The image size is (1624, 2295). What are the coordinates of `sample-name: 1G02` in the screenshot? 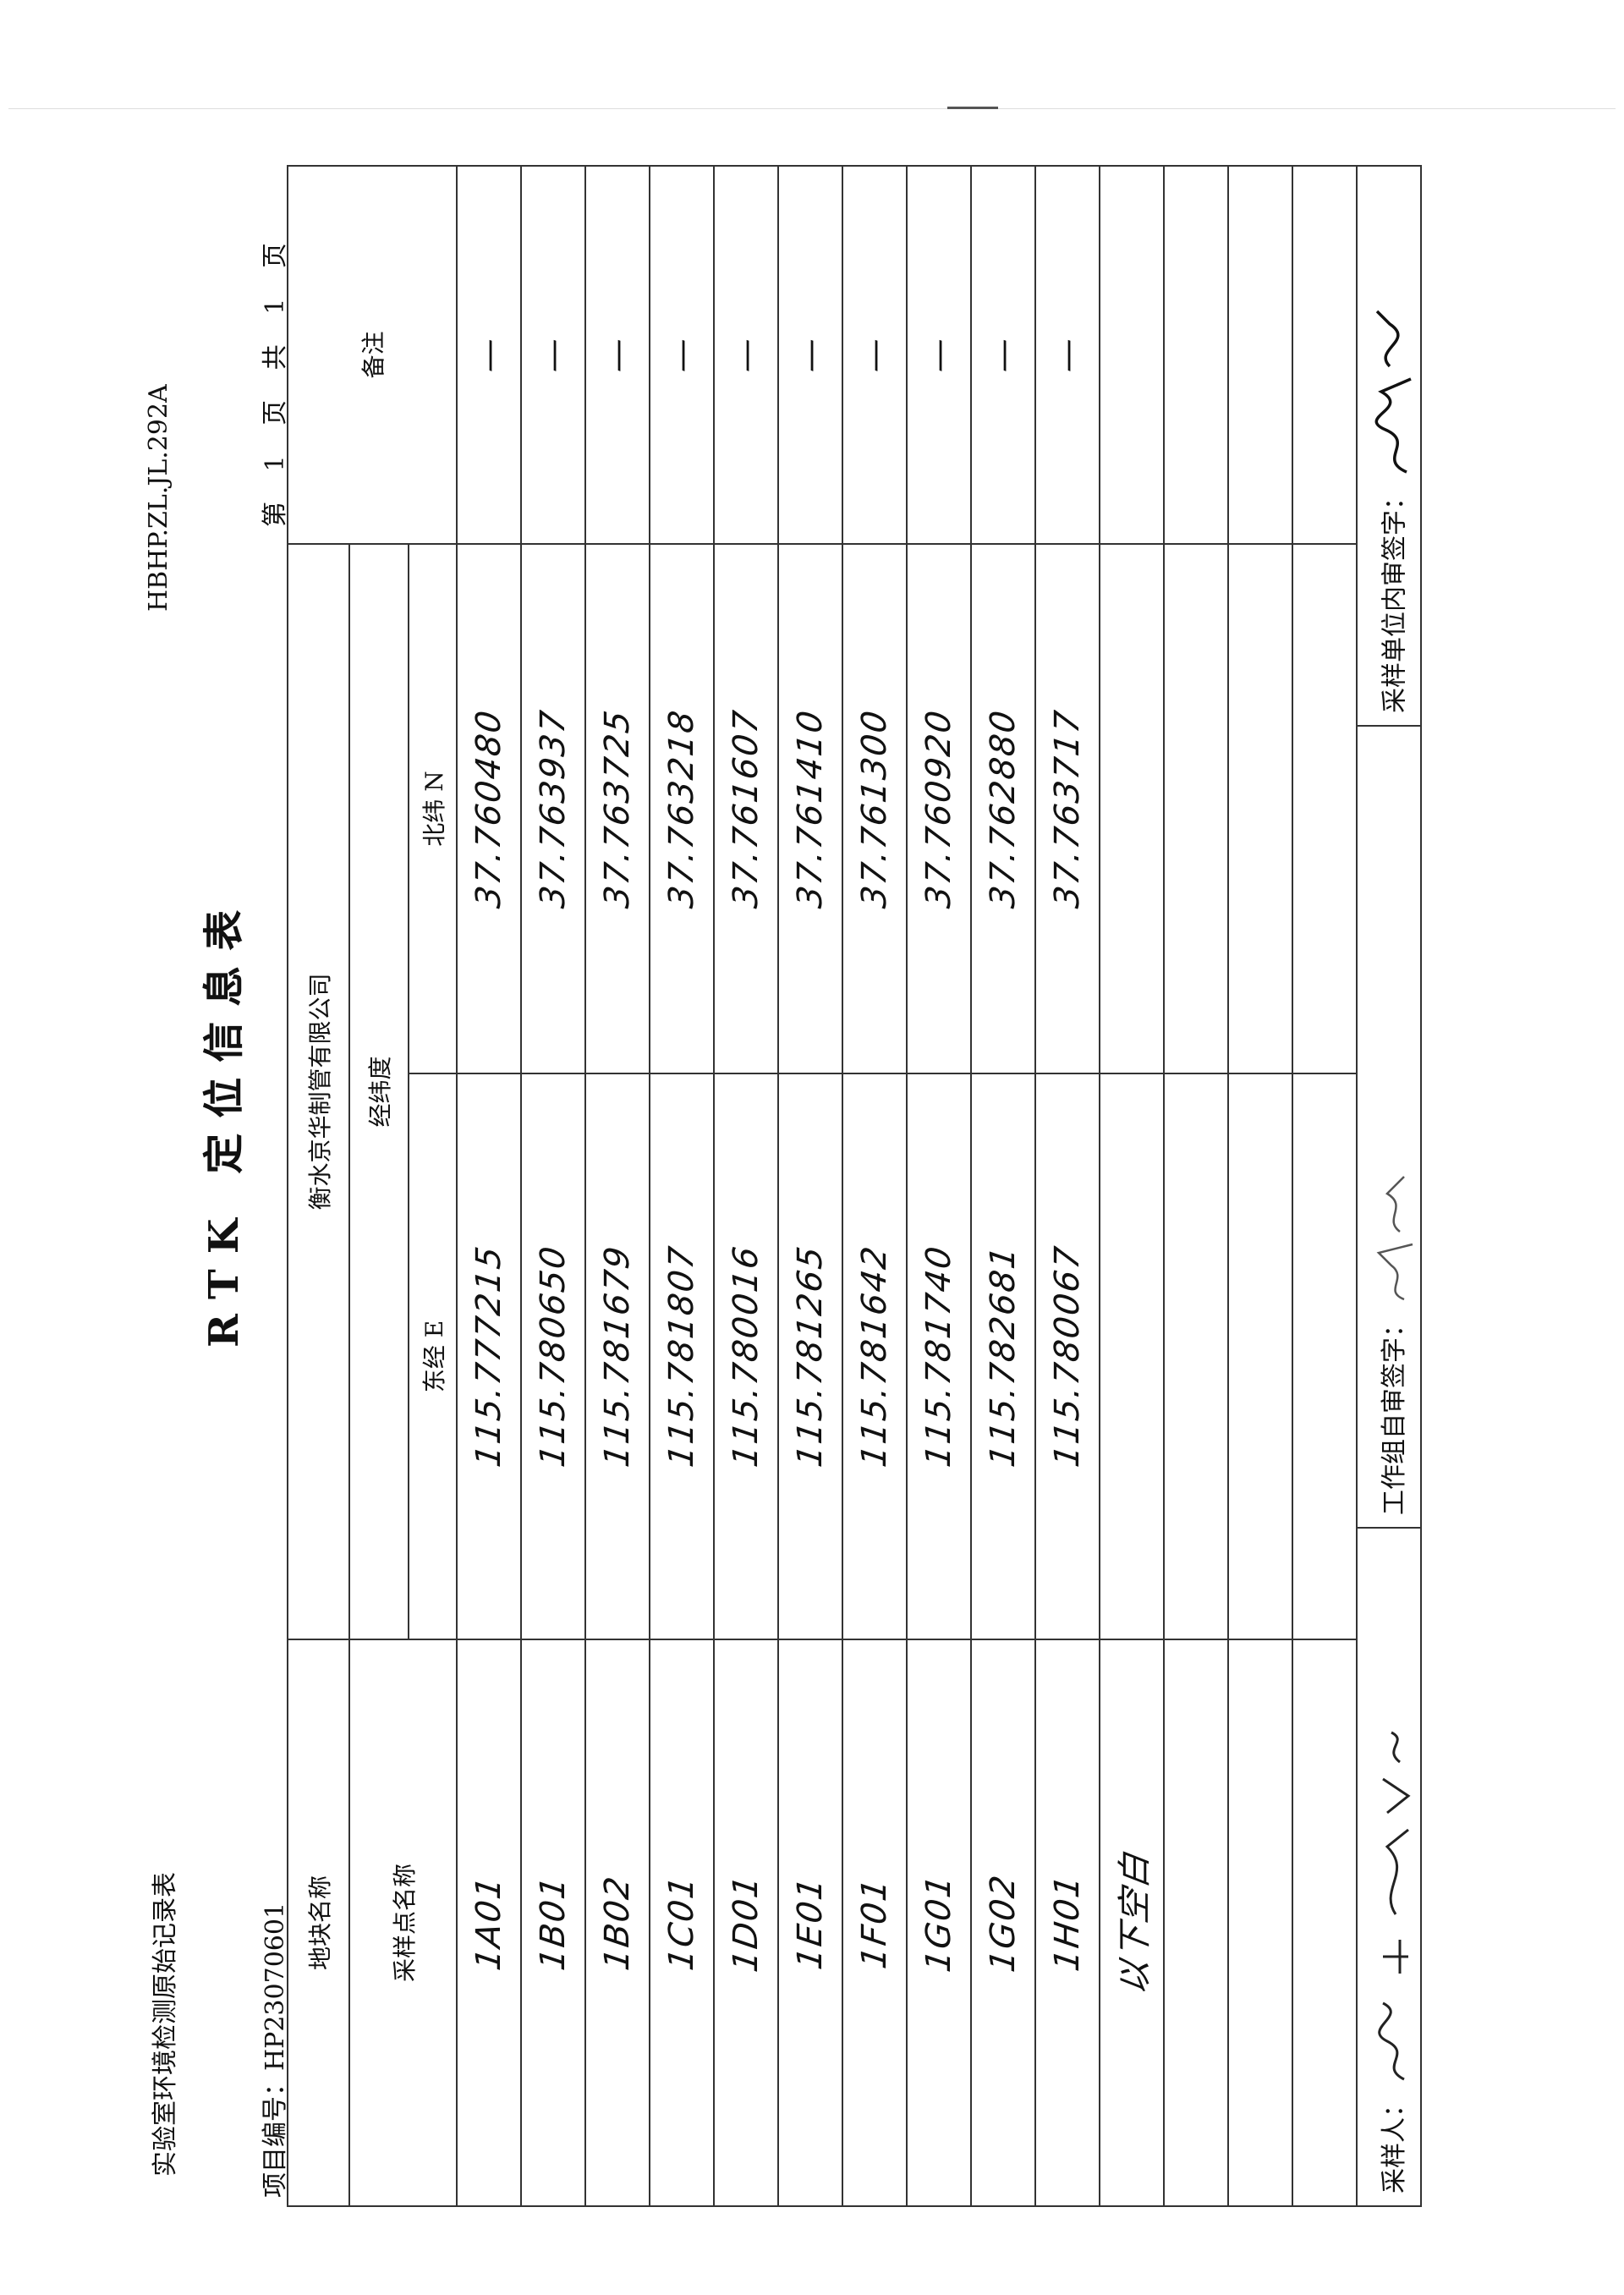 It's located at (1004, 1923).